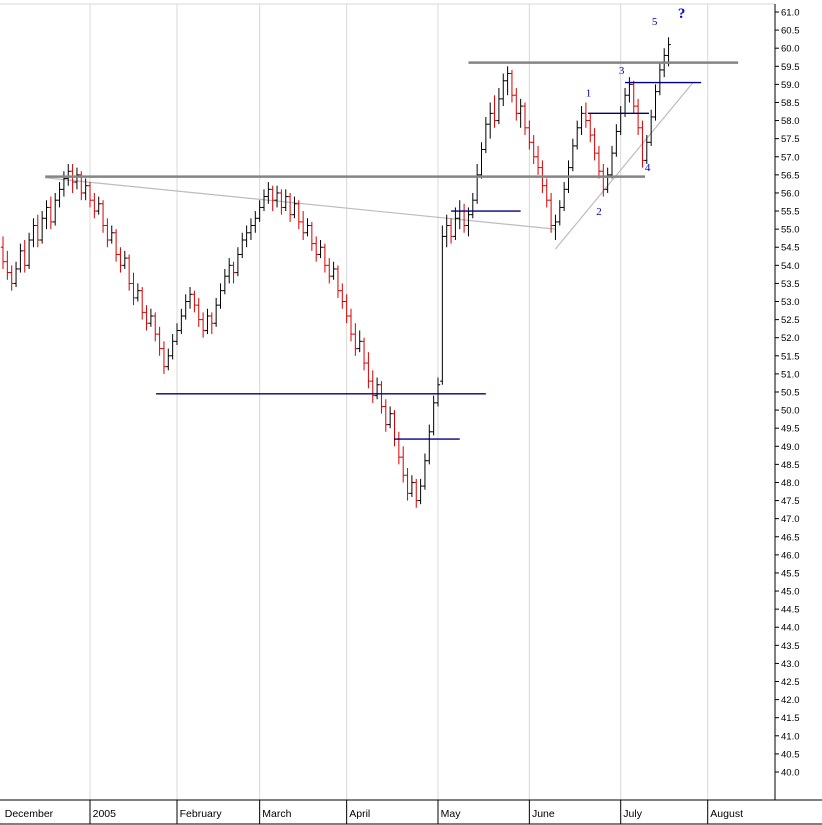 Image resolution: width=822 pixels, height=825 pixels. Describe the element at coordinates (790, 718) in the screenshot. I see `svg-text: 41.5` at that location.